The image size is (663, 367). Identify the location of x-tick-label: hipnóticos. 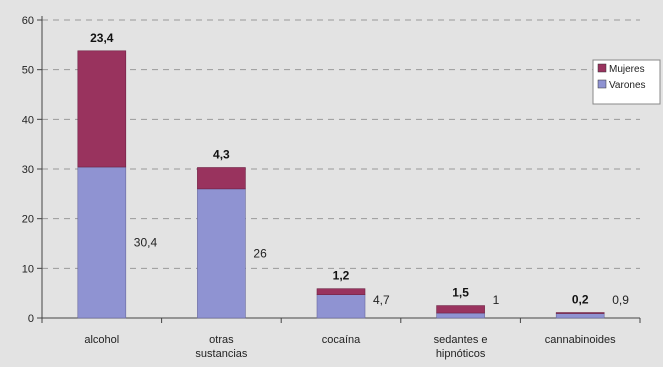
(461, 354).